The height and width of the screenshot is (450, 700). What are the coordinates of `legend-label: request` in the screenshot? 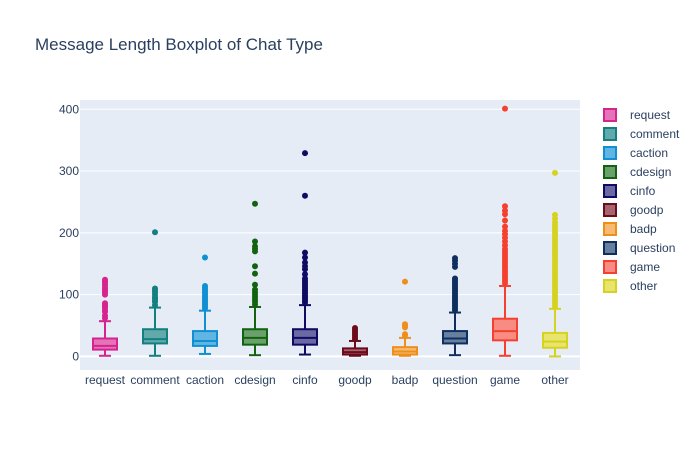 It's located at (650, 115).